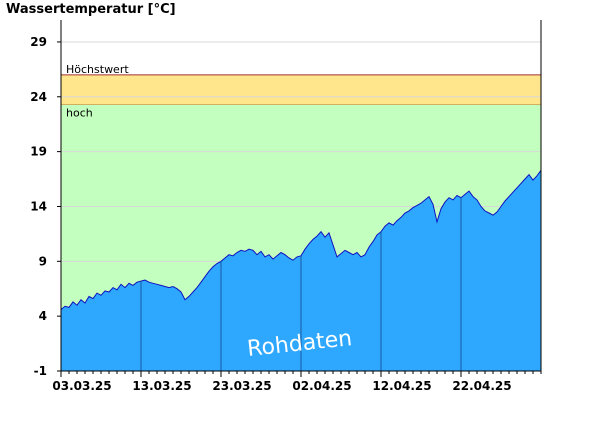  Describe the element at coordinates (481, 386) in the screenshot. I see `x-tick-label: 22.04.25` at that location.